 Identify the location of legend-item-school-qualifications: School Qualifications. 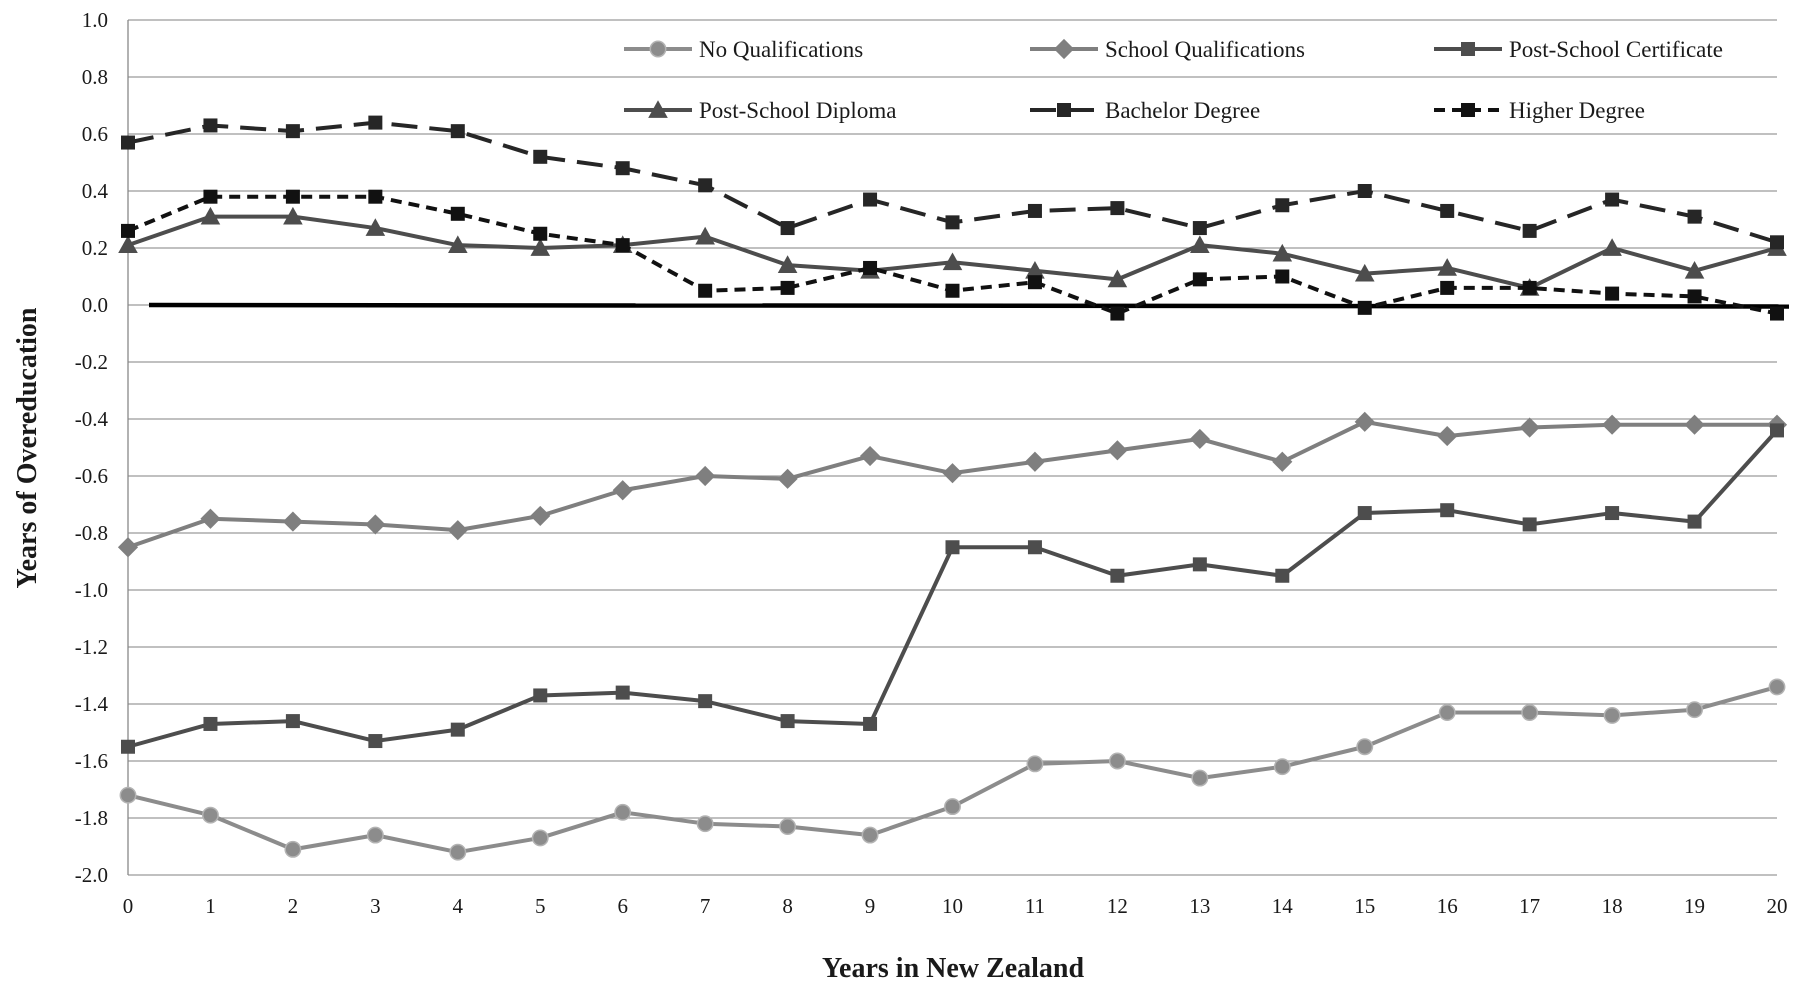
(1167, 49).